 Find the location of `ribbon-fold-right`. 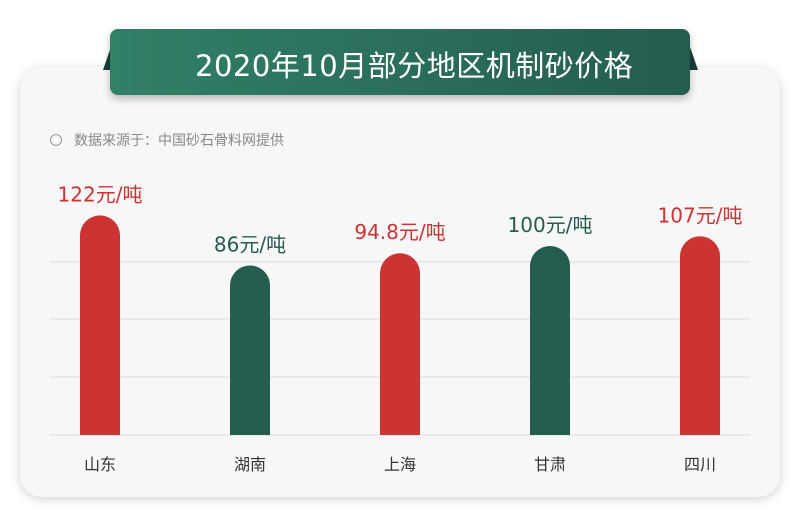

ribbon-fold-right is located at coordinates (693, 57).